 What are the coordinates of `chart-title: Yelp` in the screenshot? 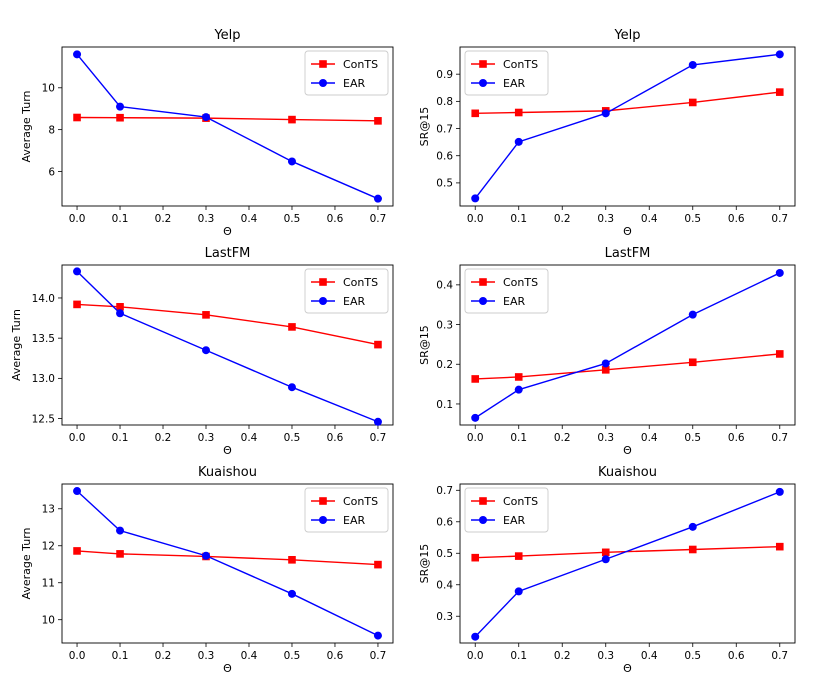 It's located at (226, 35).